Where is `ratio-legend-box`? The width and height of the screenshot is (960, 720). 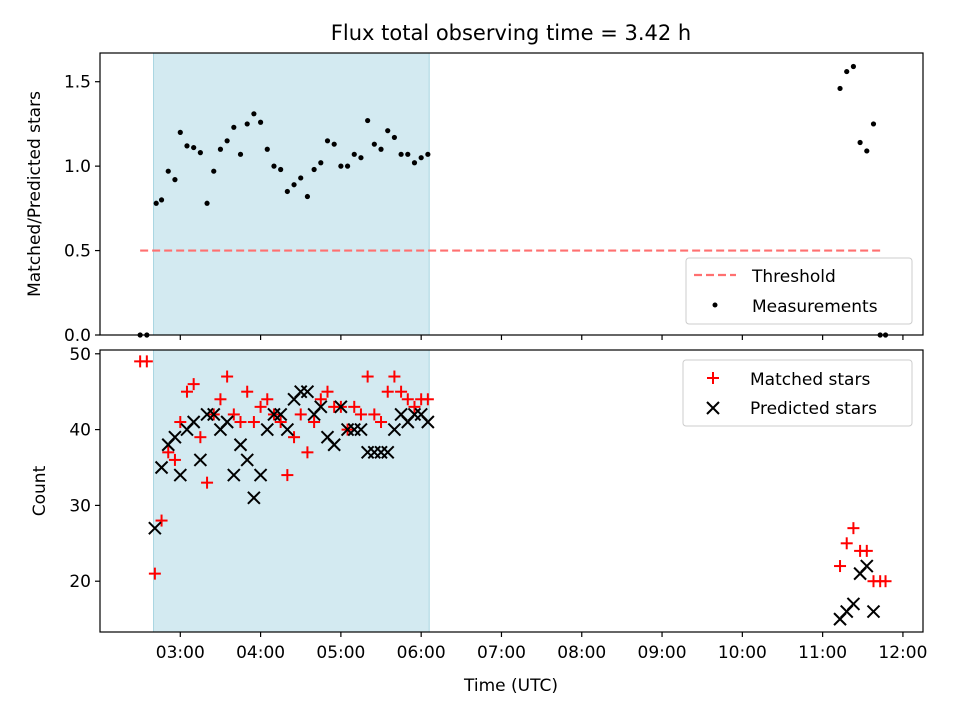 ratio-legend-box is located at coordinates (799, 291).